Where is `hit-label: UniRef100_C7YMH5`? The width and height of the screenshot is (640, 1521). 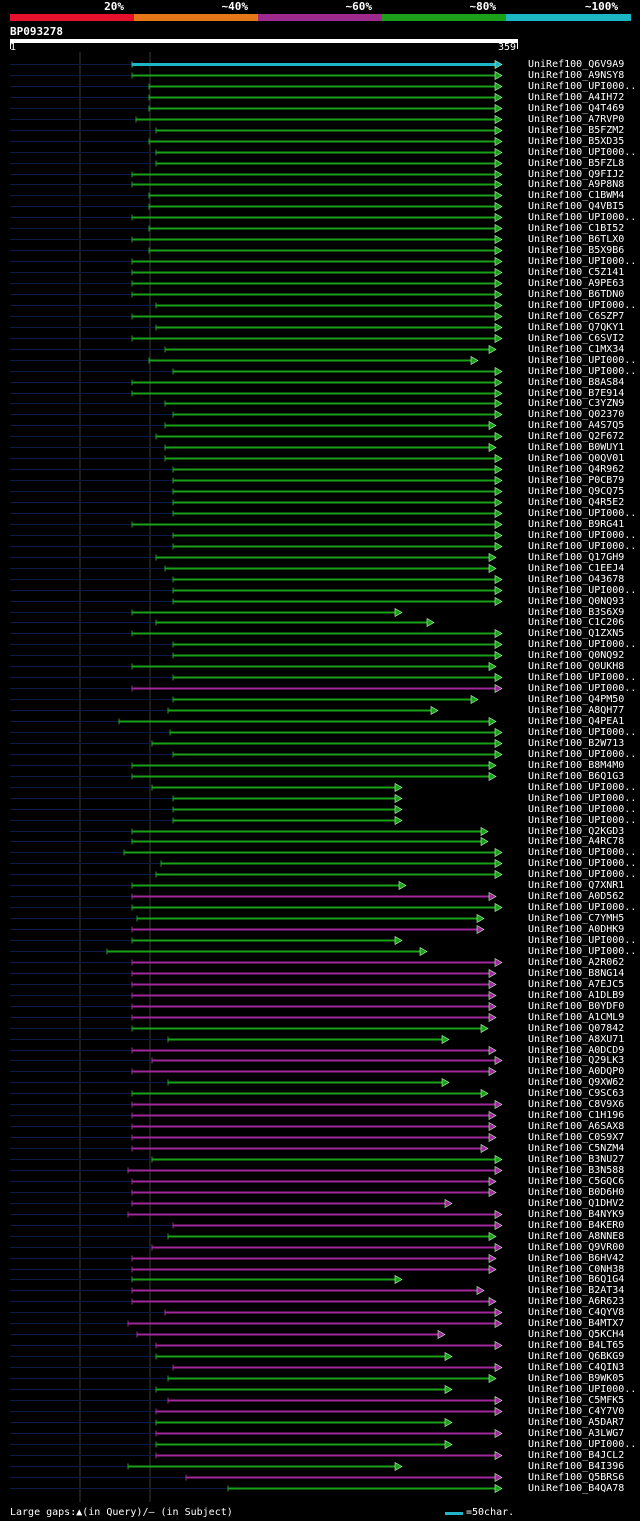 hit-label: UniRef100_C7YMH5 is located at coordinates (576, 918).